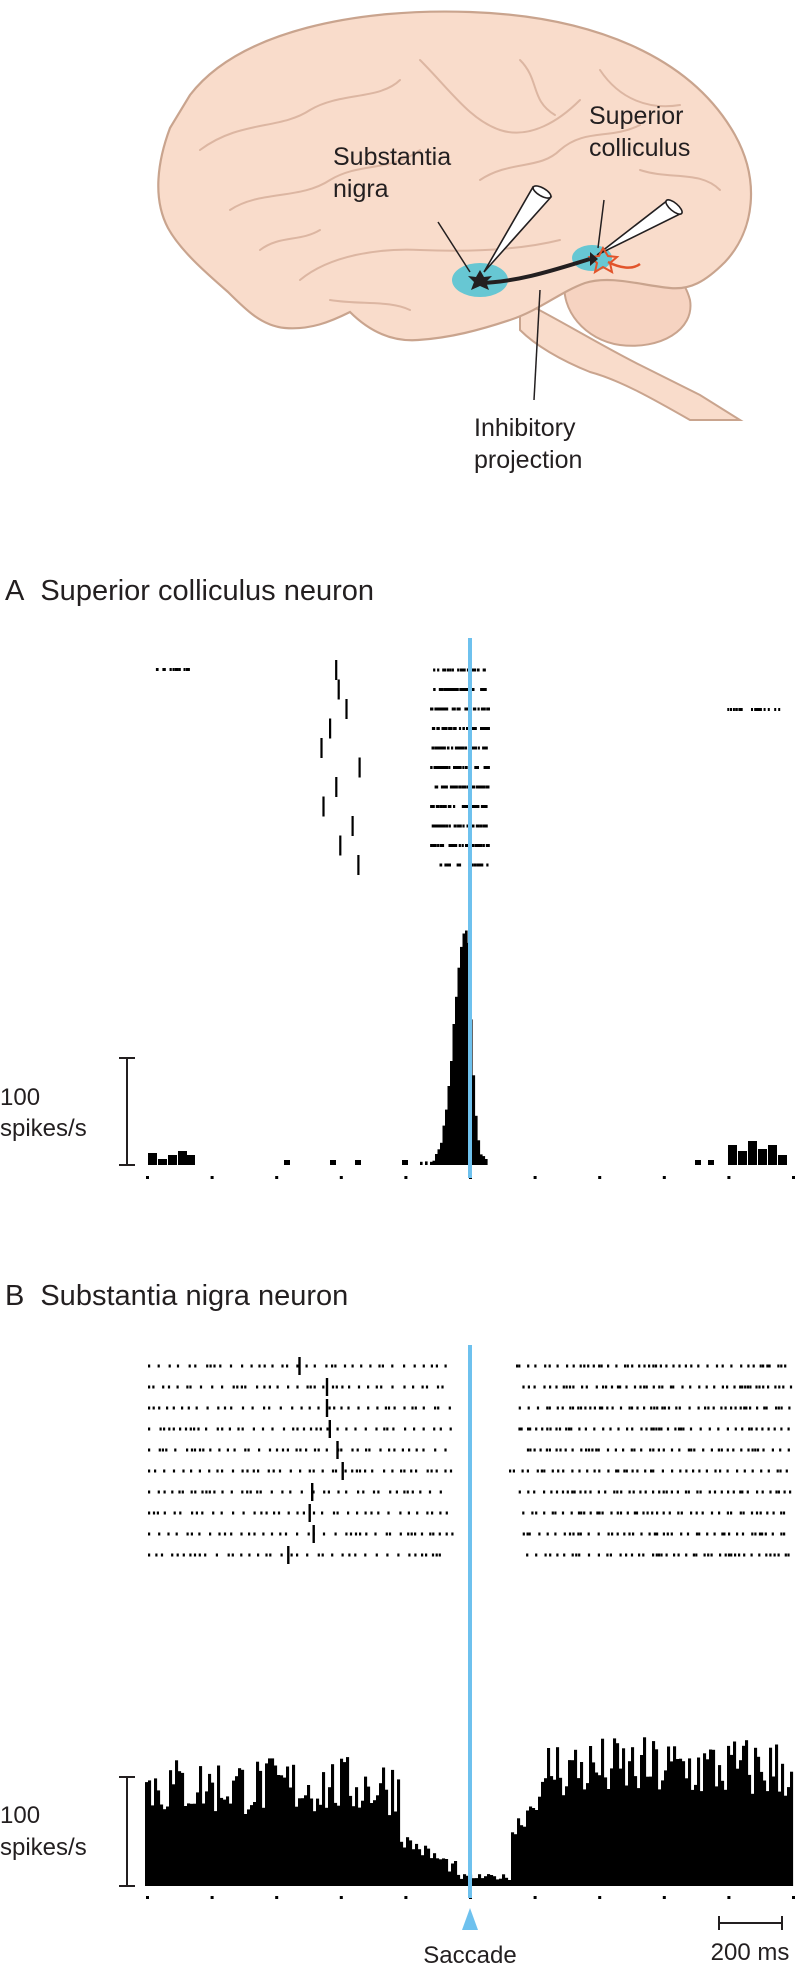 This screenshot has width=804, height=1972. What do you see at coordinates (176, 1296) in the screenshot?
I see `panel-b-title: B Substantia nigra neuron` at bounding box center [176, 1296].